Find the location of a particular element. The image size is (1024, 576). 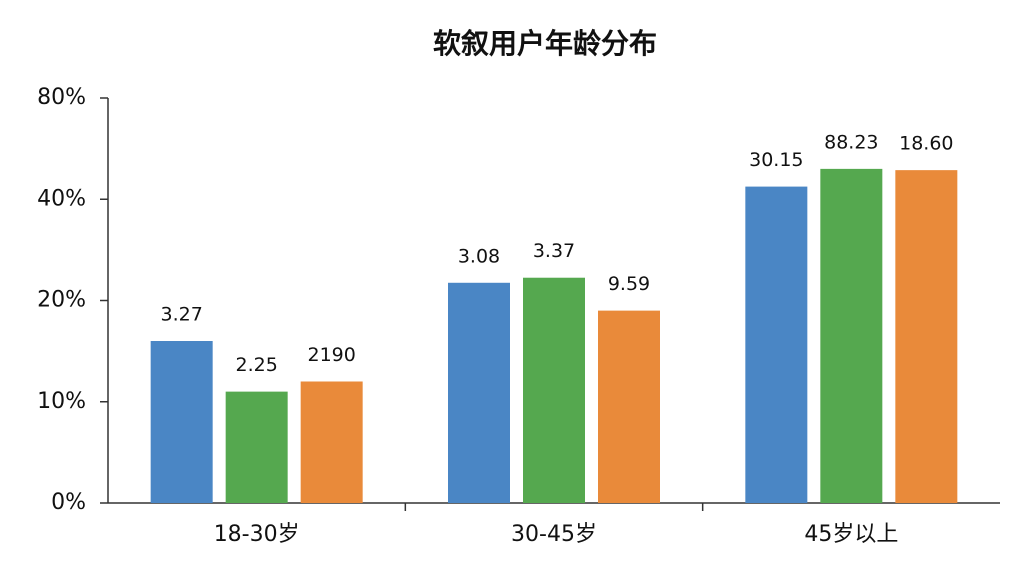

bar-label: 18.60 is located at coordinates (926, 144).